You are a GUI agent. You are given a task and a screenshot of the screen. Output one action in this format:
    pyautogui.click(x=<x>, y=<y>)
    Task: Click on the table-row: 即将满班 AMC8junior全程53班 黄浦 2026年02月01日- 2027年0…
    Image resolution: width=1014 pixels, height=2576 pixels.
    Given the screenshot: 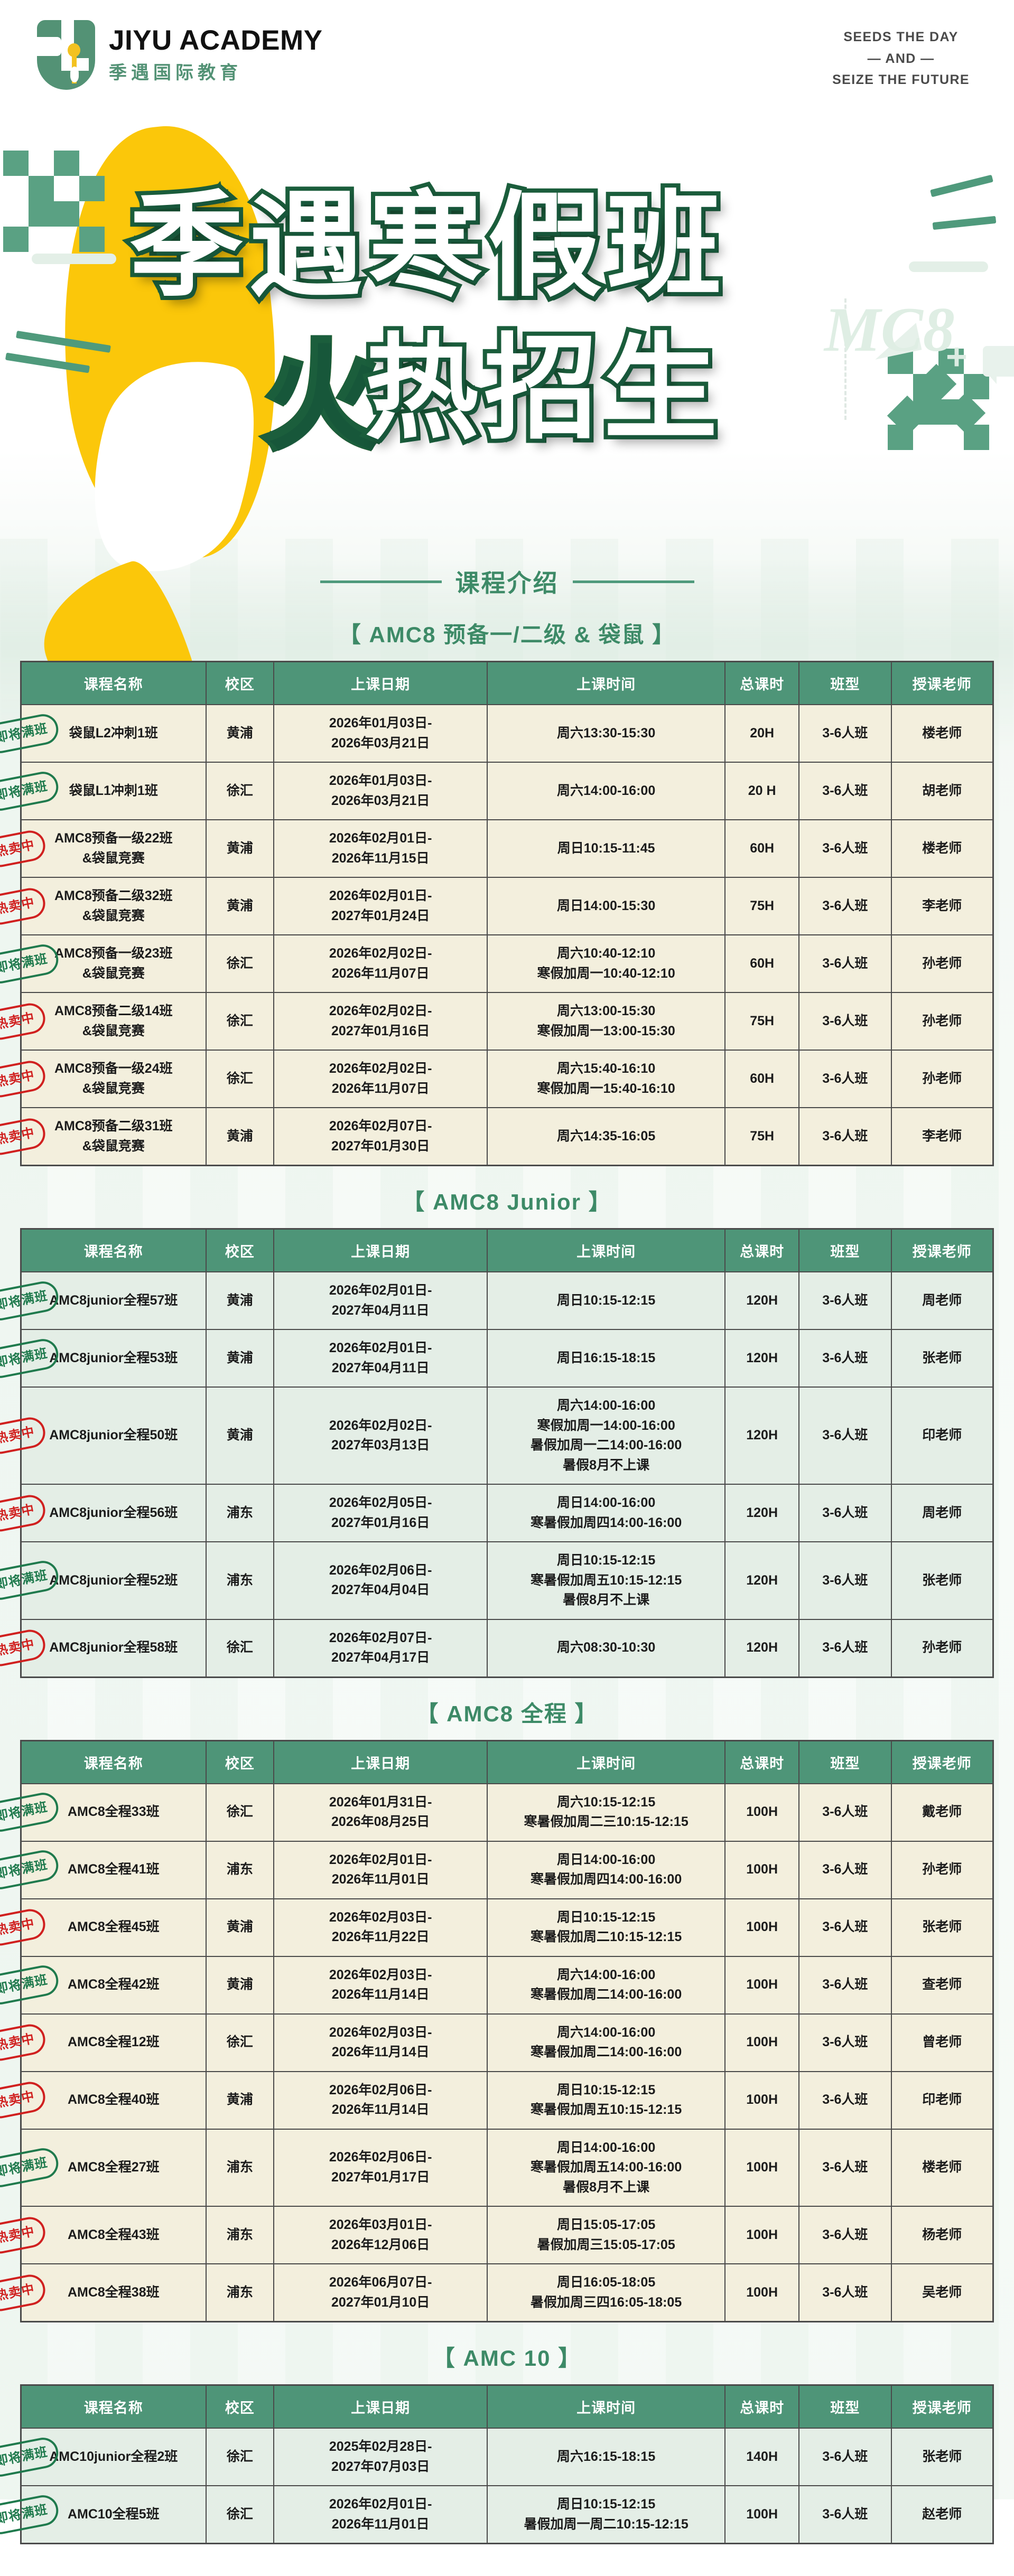 What is the action you would take?
    pyautogui.click(x=497, y=1358)
    